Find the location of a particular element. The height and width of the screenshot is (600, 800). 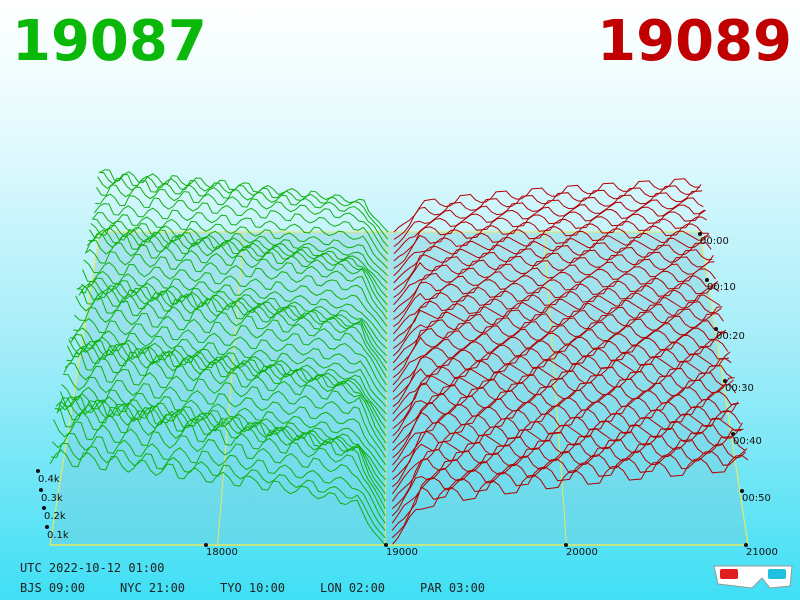

zone-time: PAR 03:00 is located at coordinates (452, 588).